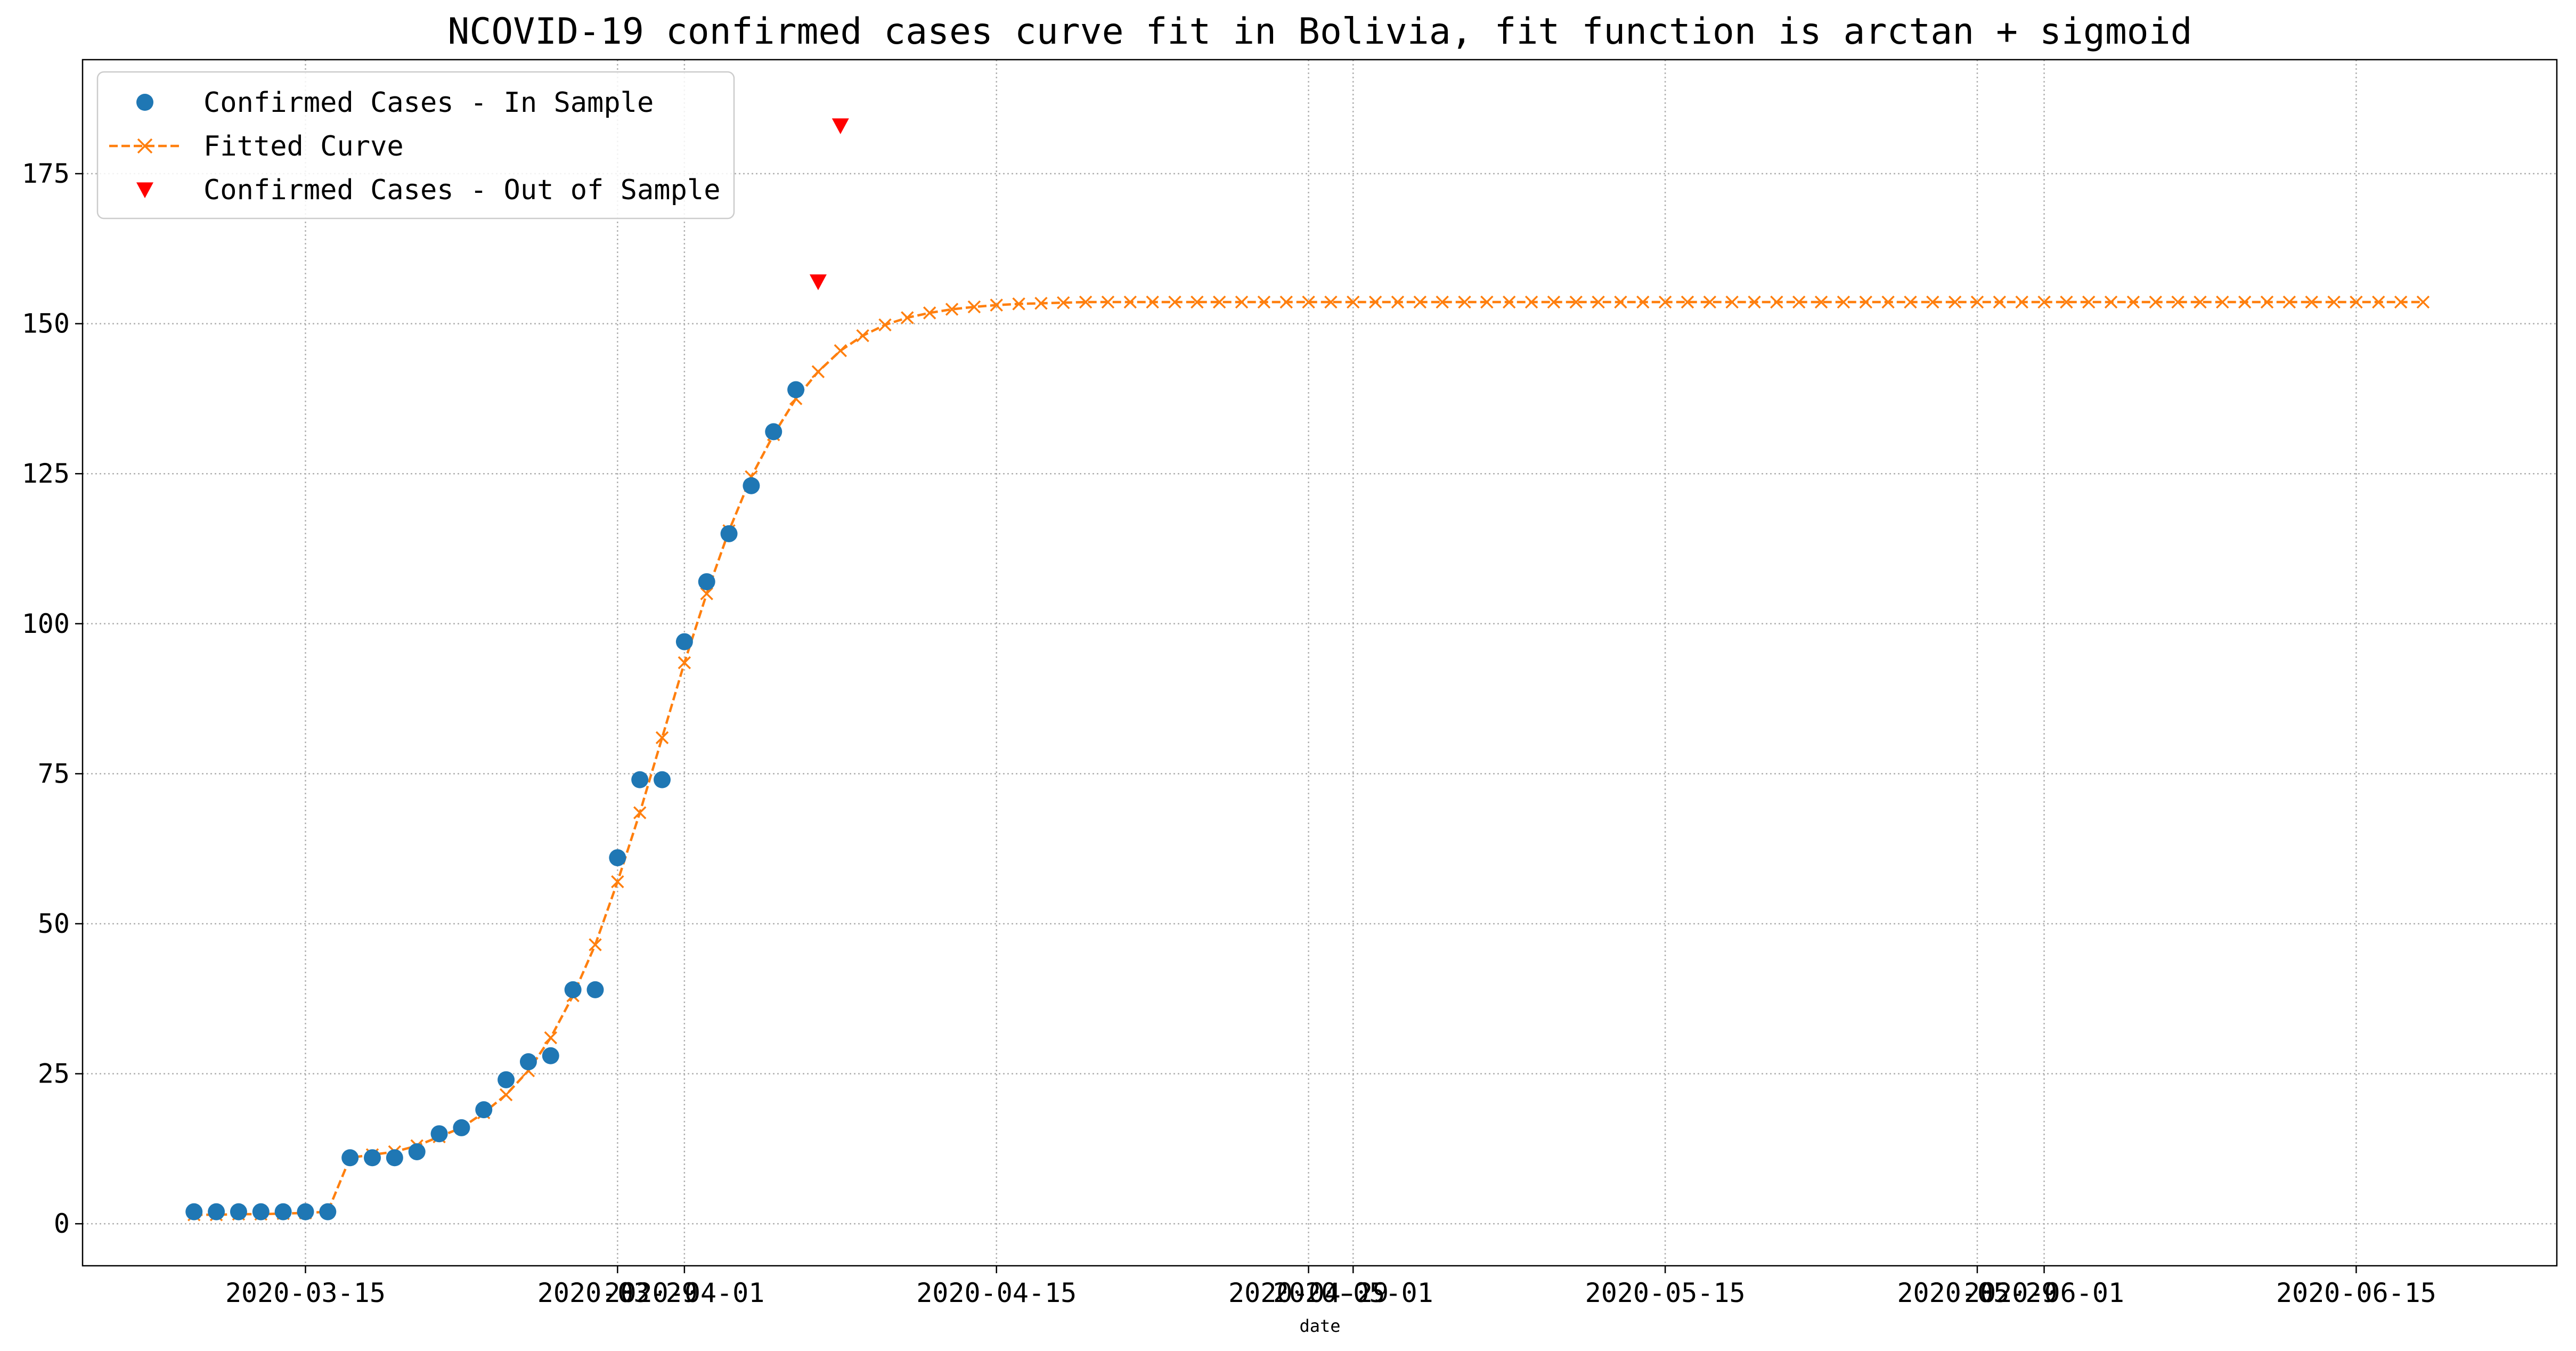 Image resolution: width=2576 pixels, height=1351 pixels. What do you see at coordinates (306, 1293) in the screenshot?
I see `x-tick-label: 2020-03-15` at bounding box center [306, 1293].